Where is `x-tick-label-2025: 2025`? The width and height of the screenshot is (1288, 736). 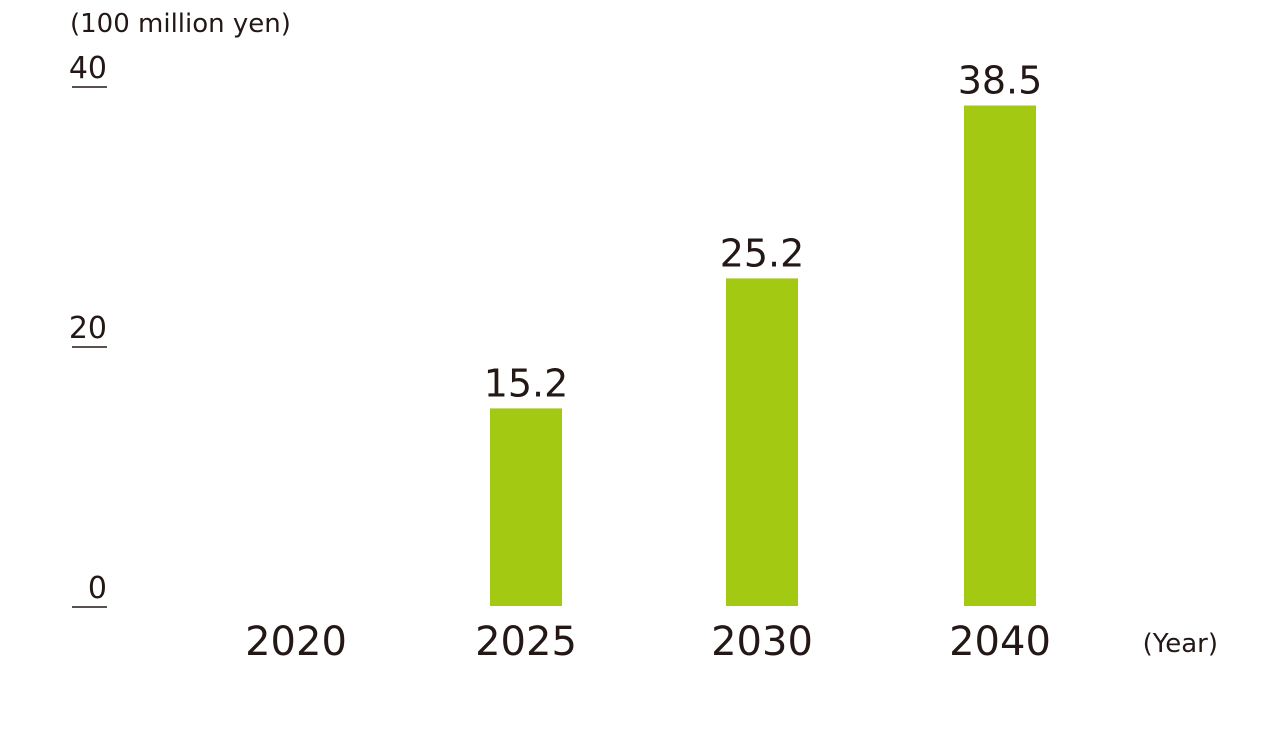
x-tick-label-2025: 2025 is located at coordinates (526, 642).